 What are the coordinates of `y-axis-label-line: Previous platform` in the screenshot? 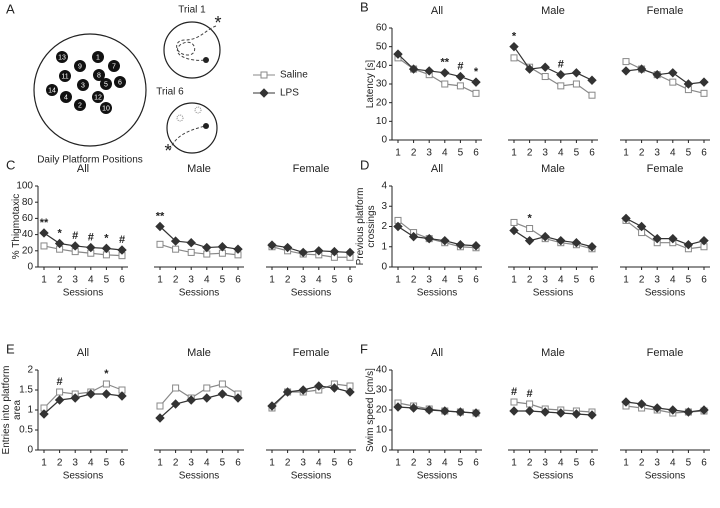 It's located at (360, 227).